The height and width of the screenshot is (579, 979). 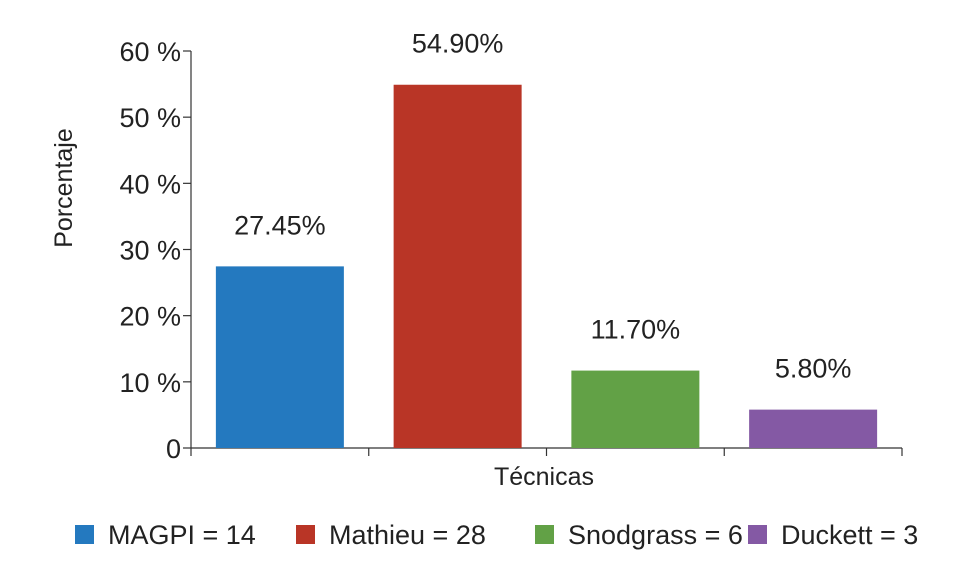 I want to click on legend-label: Mathieu = 28, so click(x=407, y=535).